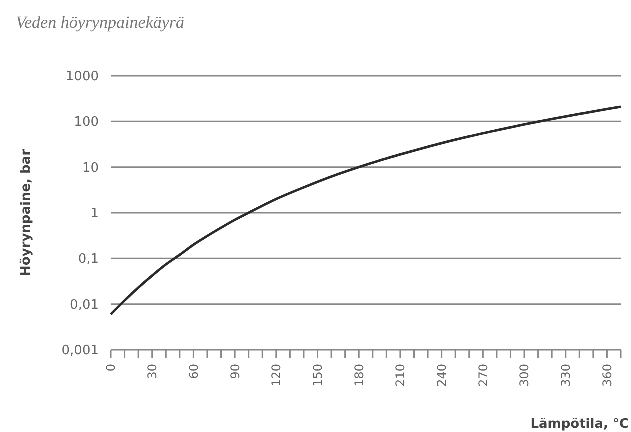  Describe the element at coordinates (82, 77) in the screenshot. I see `y-tick-label: 1000` at that location.